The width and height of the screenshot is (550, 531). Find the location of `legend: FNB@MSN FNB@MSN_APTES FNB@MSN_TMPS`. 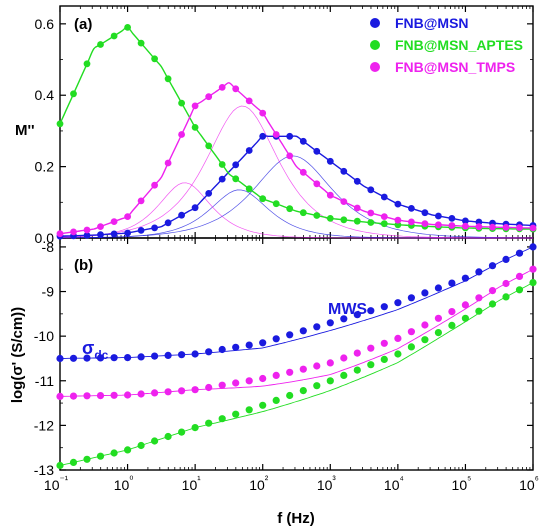

legend: FNB@MSN FNB@MSN_APTES FNB@MSN_TMPS is located at coordinates (446, 45).